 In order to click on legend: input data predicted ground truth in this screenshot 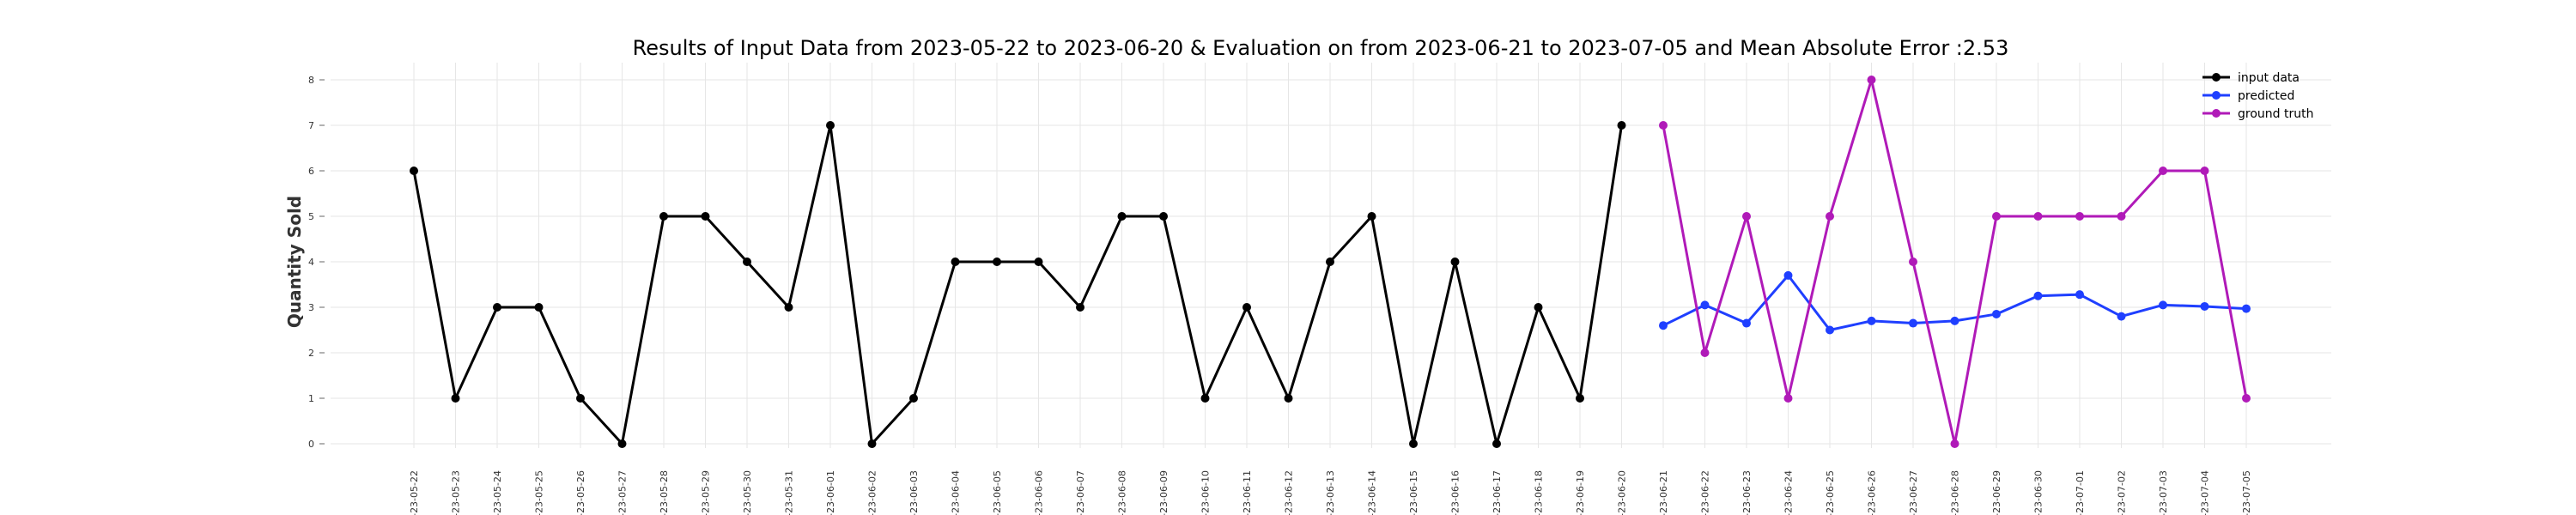, I will do `click(2258, 96)`.